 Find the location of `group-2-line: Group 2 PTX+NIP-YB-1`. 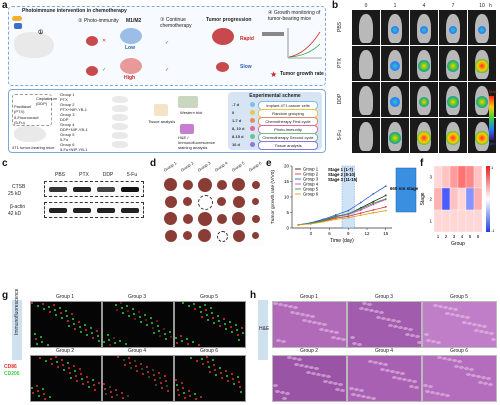

group-2-line: Group 2 PTX+NIP-YB-1 is located at coordinates (74, 107).